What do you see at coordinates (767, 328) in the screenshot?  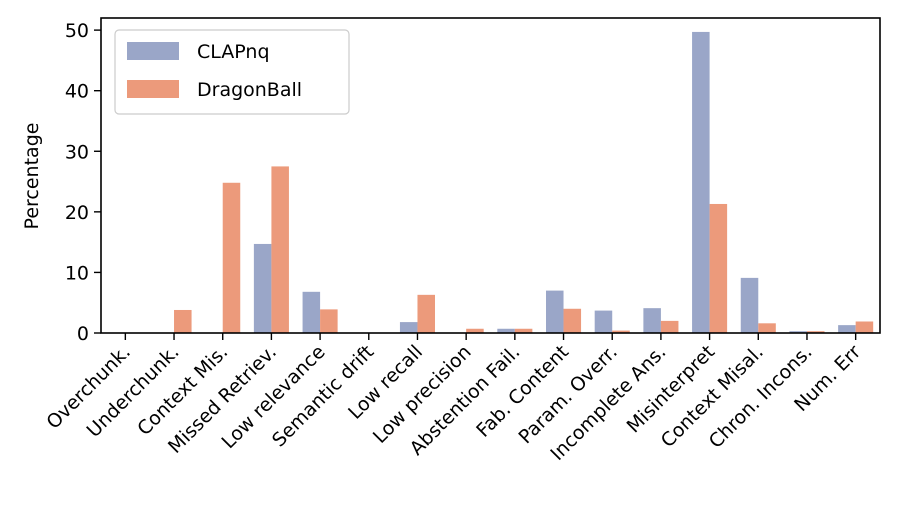 I see `bar-dragonball-context-misal` at bounding box center [767, 328].